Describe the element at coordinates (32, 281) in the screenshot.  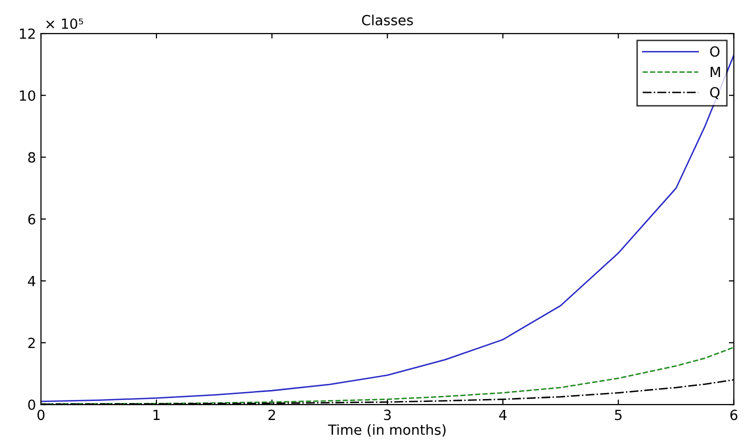
I see `y-tick-label: 4` at that location.